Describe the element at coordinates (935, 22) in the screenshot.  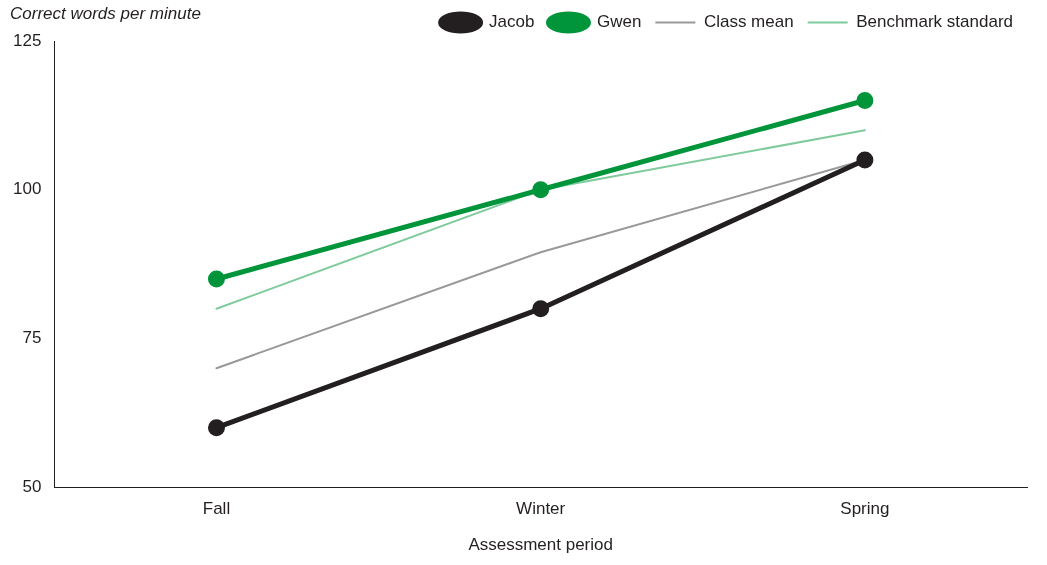
I see `legend-label: Benchmark standard` at that location.